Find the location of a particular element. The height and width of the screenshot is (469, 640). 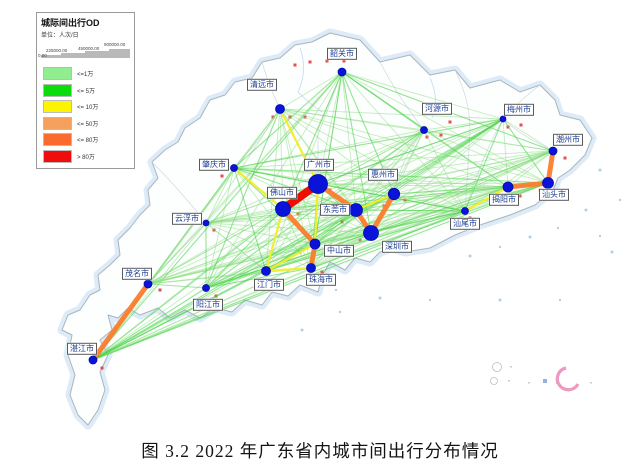

legend-class-row: > 80万 is located at coordinates (85, 156).